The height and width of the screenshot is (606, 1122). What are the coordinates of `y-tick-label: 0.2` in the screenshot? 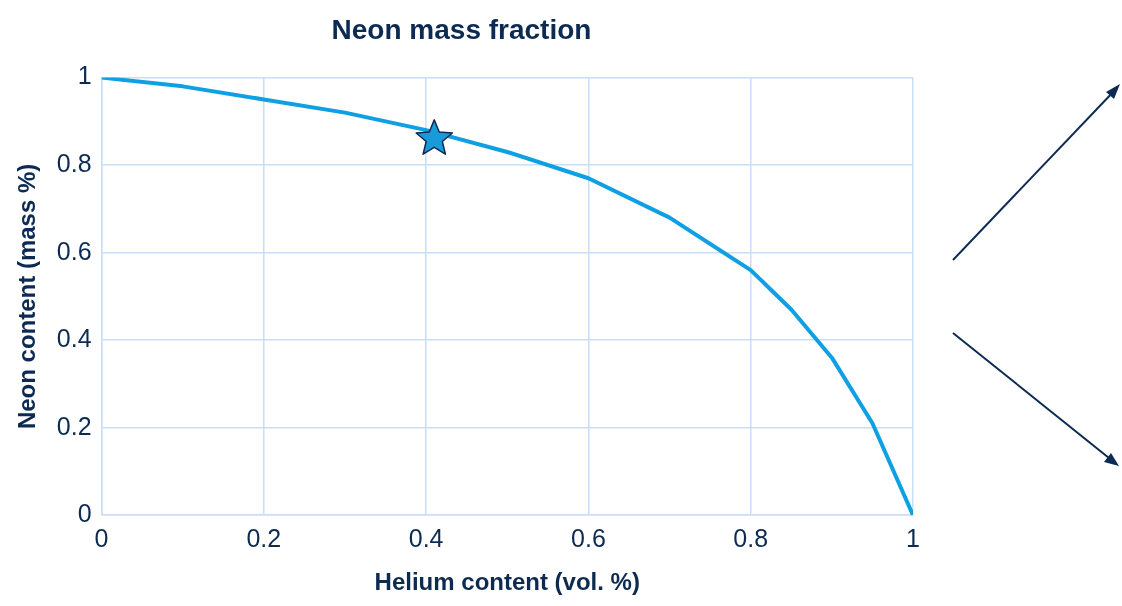 It's located at (74, 425).